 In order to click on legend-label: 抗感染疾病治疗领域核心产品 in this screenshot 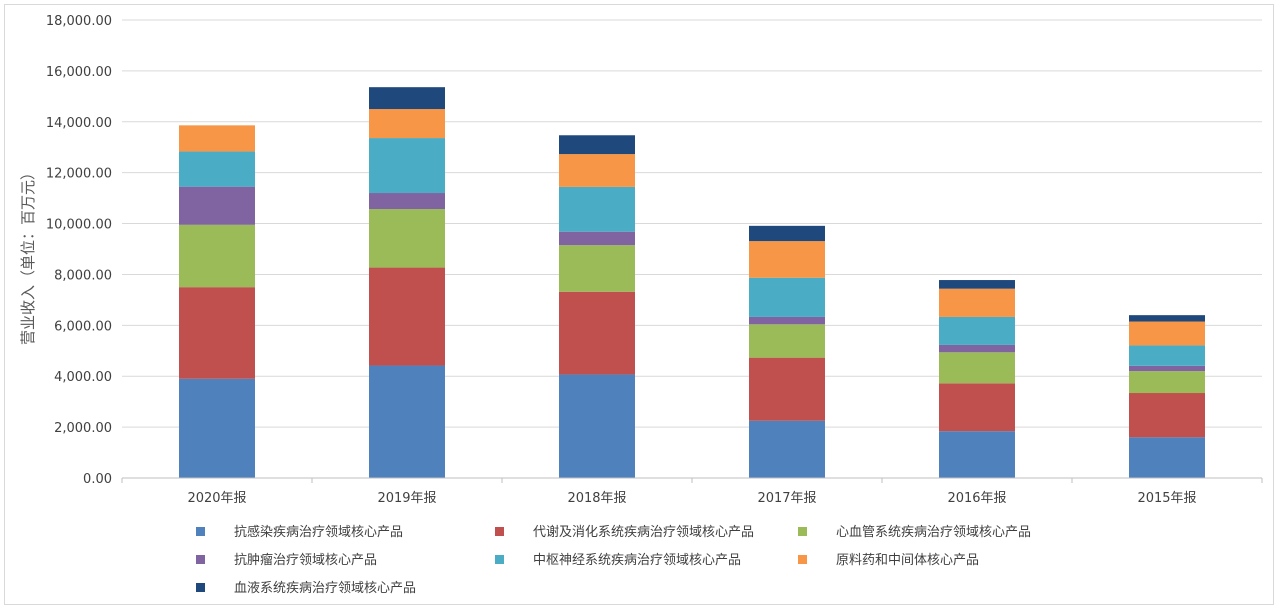, I will do `click(318, 532)`.